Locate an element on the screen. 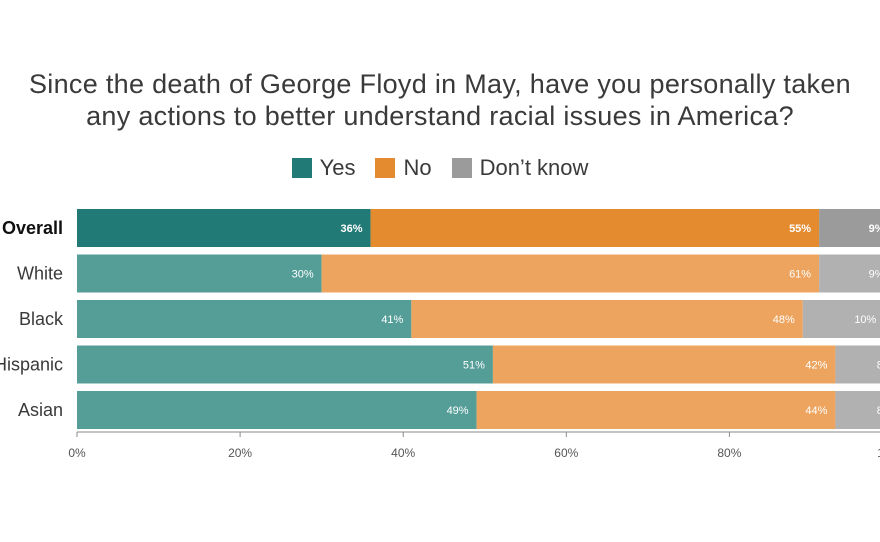 The image size is (880, 542). bar-segment-hispanic-don-t-know is located at coordinates (857, 364).